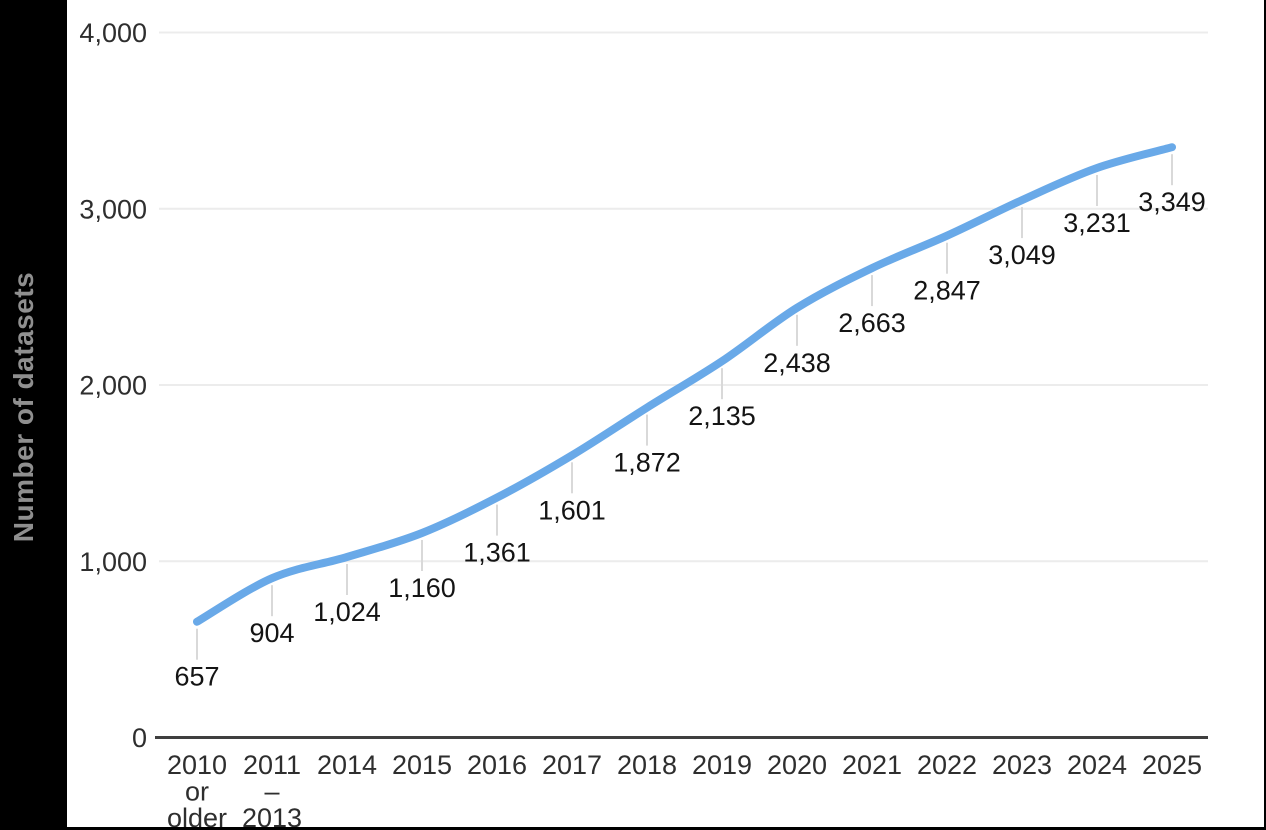 The width and height of the screenshot is (1266, 830). What do you see at coordinates (797, 363) in the screenshot?
I see `data-point-label: 2,438` at bounding box center [797, 363].